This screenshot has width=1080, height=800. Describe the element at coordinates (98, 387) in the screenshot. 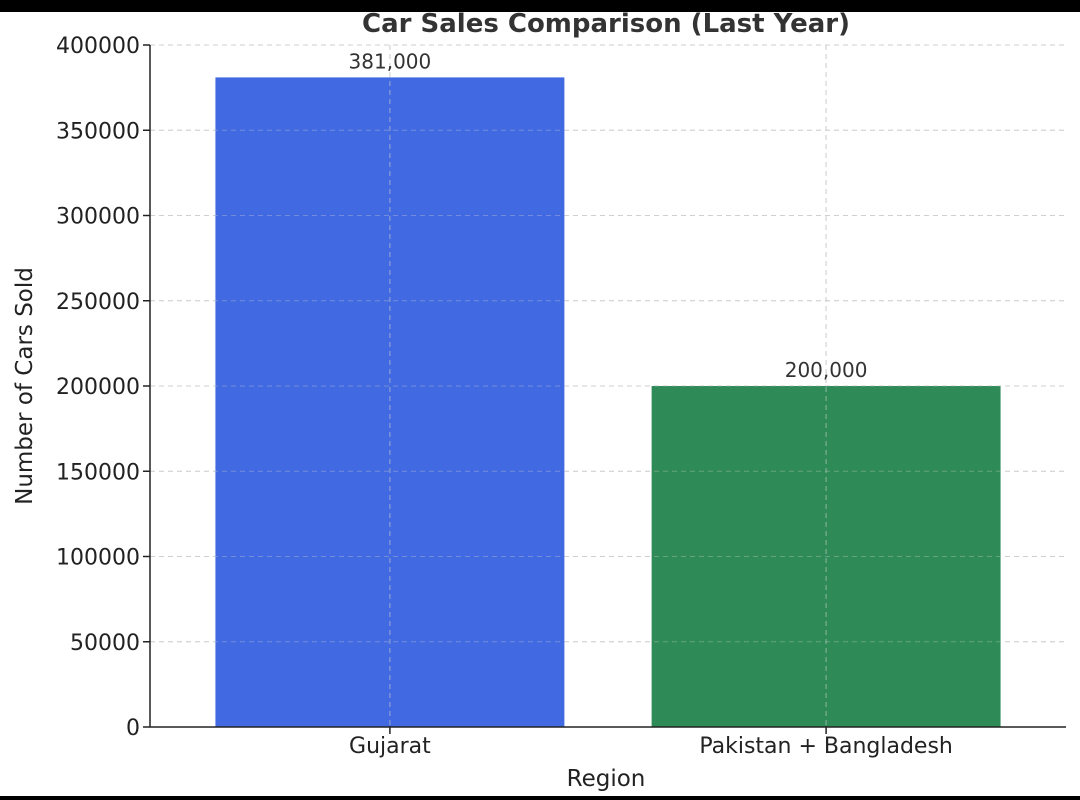

I see `y-tick-label: 200000` at that location.